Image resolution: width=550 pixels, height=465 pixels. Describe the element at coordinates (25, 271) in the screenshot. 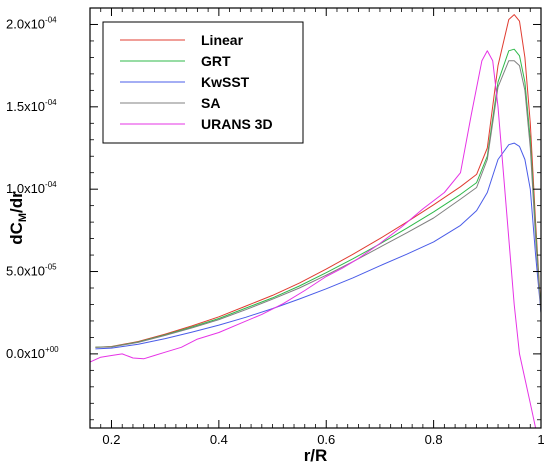

I see `y-tick-mantissa: 5.0x10` at that location.